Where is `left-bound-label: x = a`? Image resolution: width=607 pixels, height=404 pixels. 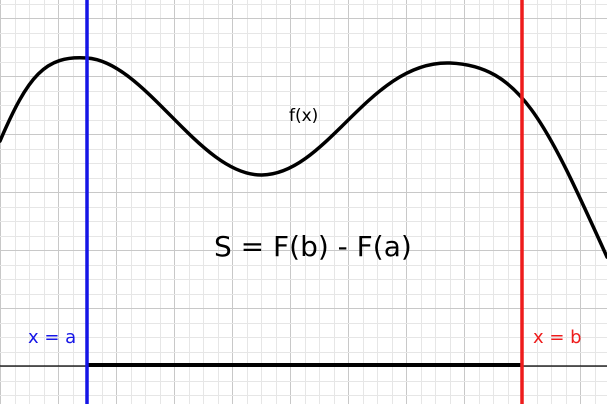
left-bound-label: x = a is located at coordinates (52, 337).